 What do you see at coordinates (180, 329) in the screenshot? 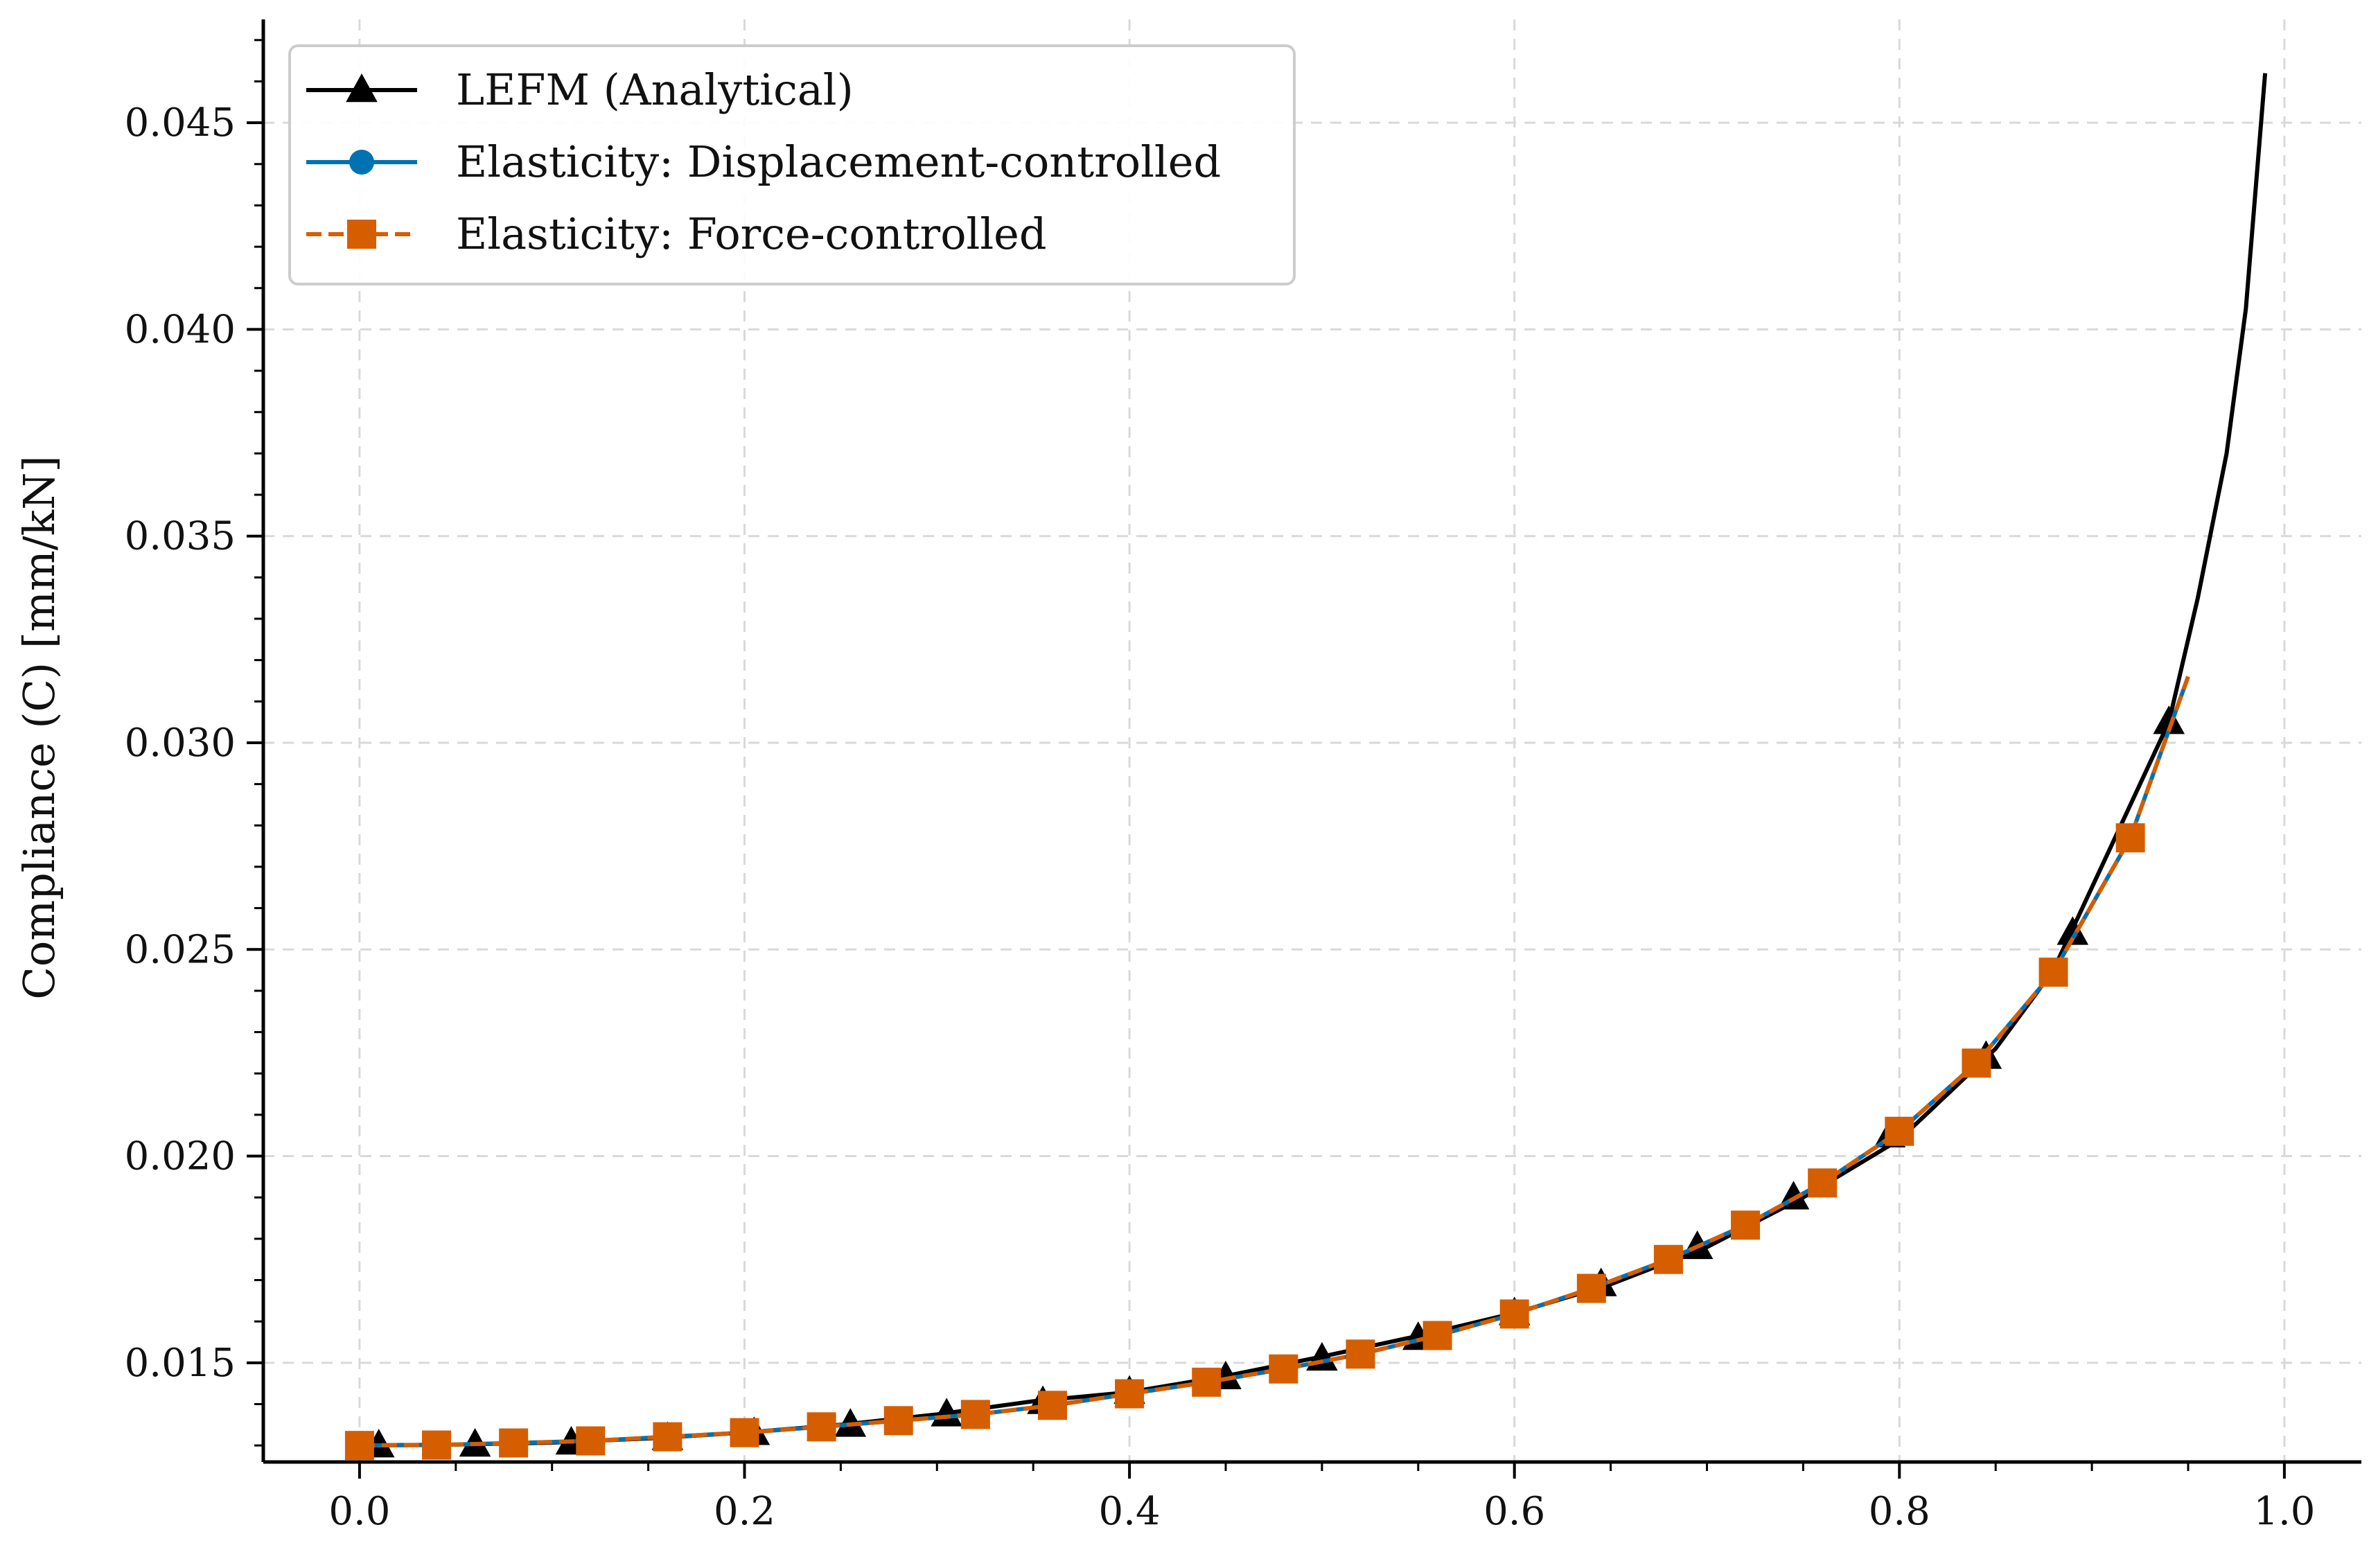
I see `y-tick-label: 0.040` at bounding box center [180, 329].